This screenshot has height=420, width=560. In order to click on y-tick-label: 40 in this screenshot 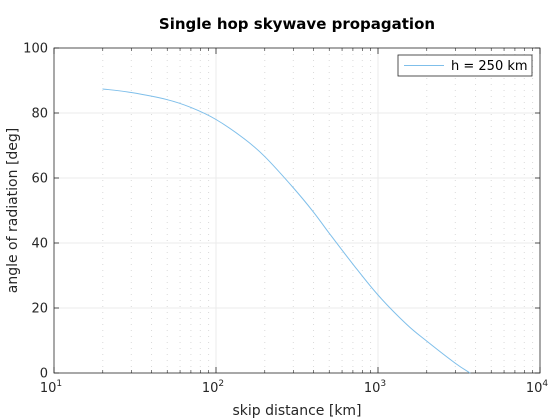, I will do `click(39, 244)`.